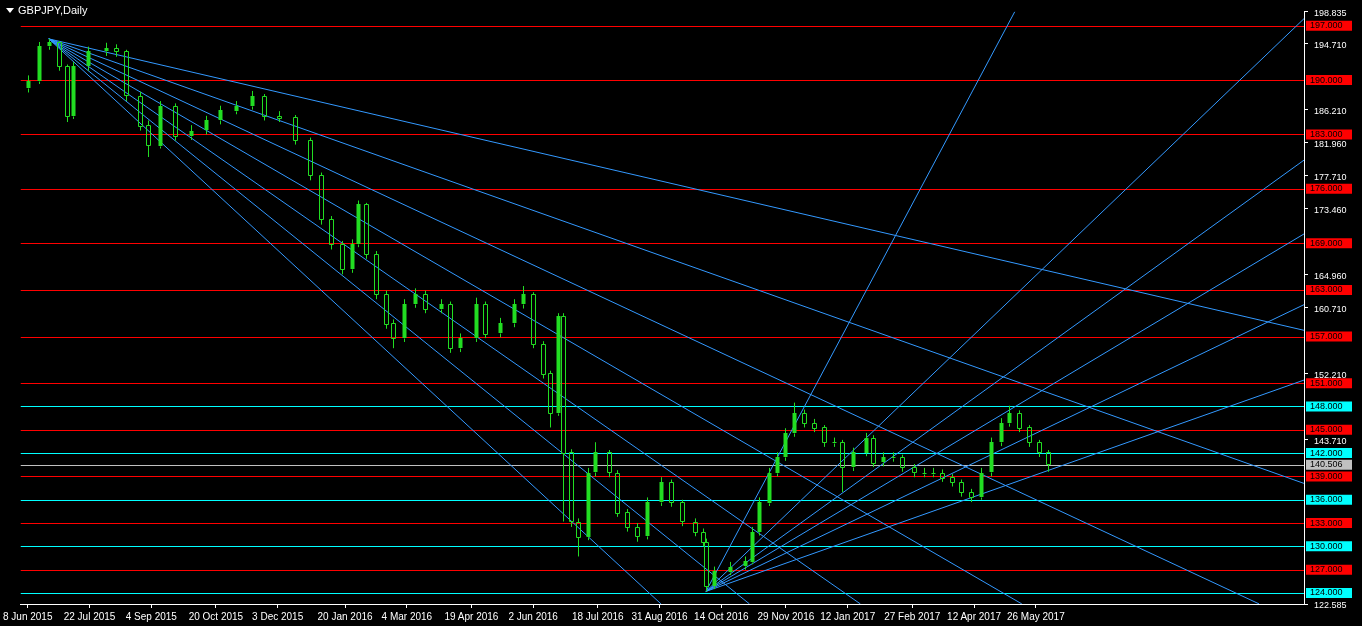 The width and height of the screenshot is (1362, 626). What do you see at coordinates (1326, 522) in the screenshot?
I see `ref-line-label: 133.000` at bounding box center [1326, 522].